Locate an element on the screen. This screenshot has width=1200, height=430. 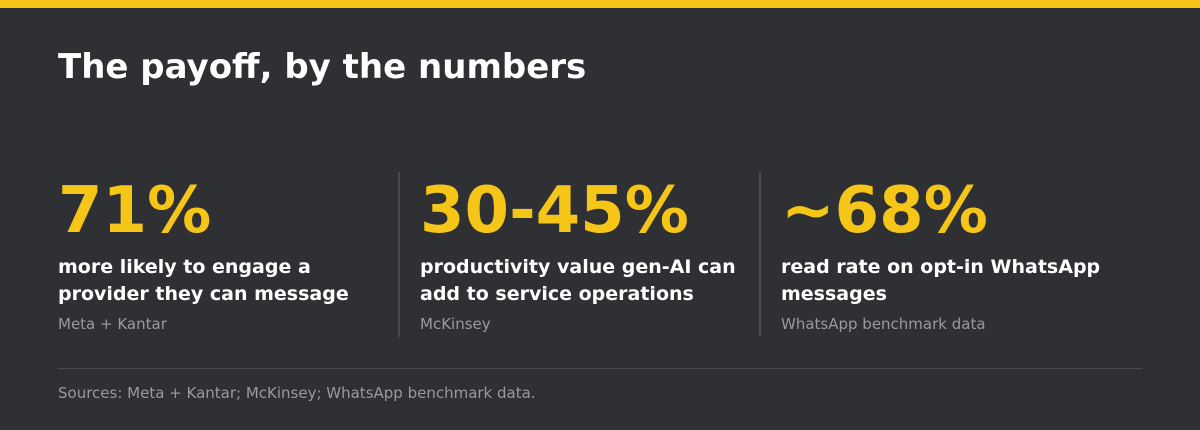
stat-value: 30-45% is located at coordinates (554, 211).